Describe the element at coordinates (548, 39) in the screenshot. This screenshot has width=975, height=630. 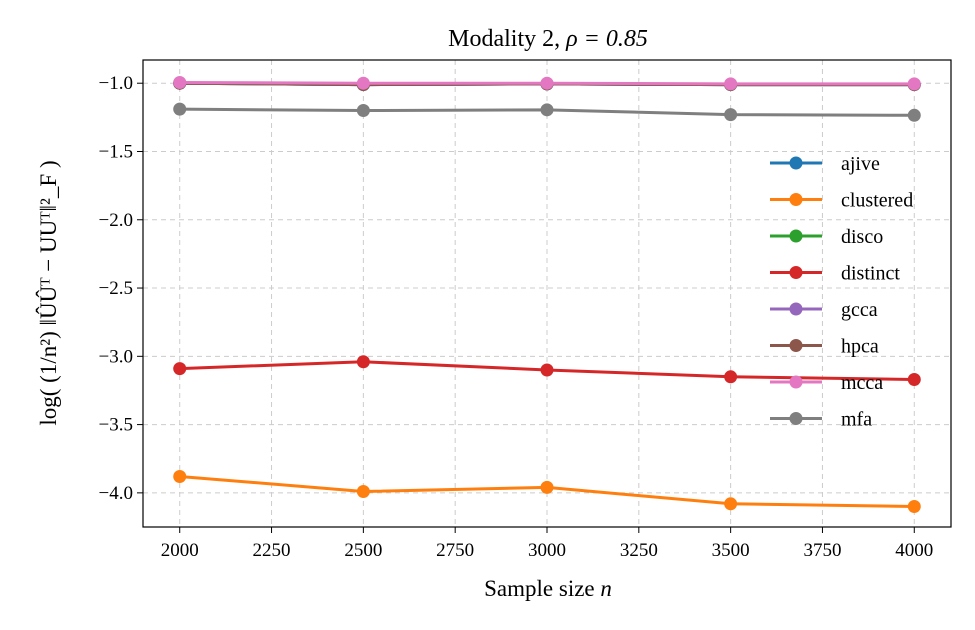
I see `chart-title: Modality 2, ρ = 0.85` at that location.